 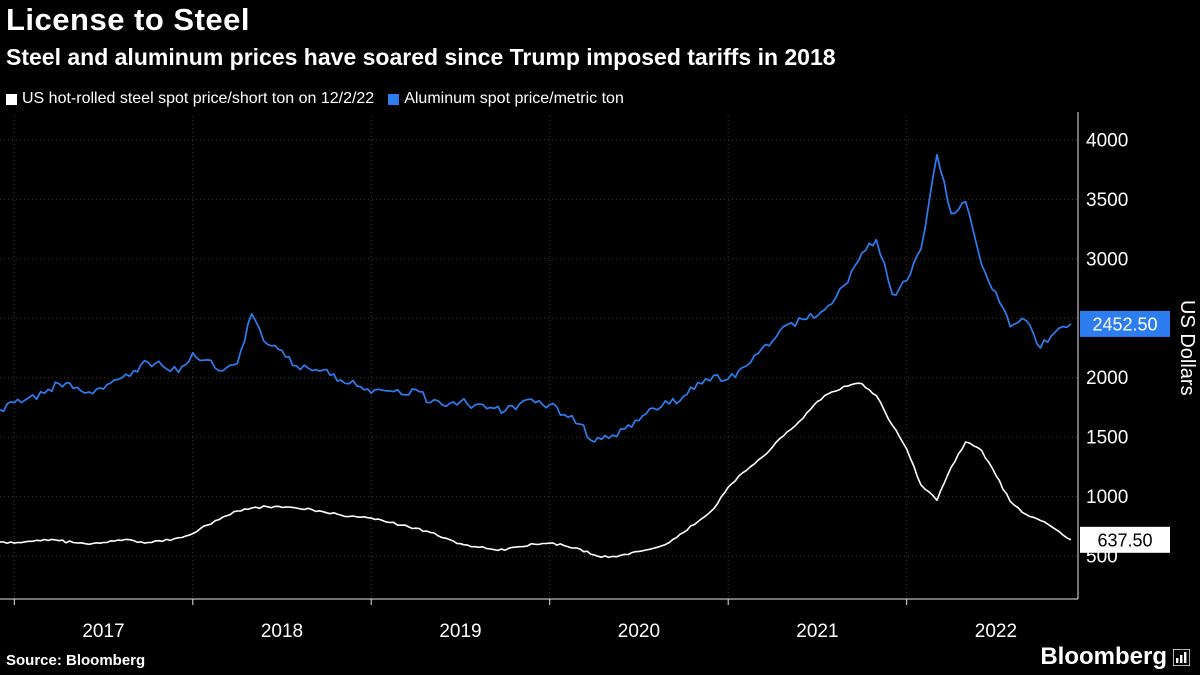 I want to click on steel-swatch-icon, so click(x=11, y=99).